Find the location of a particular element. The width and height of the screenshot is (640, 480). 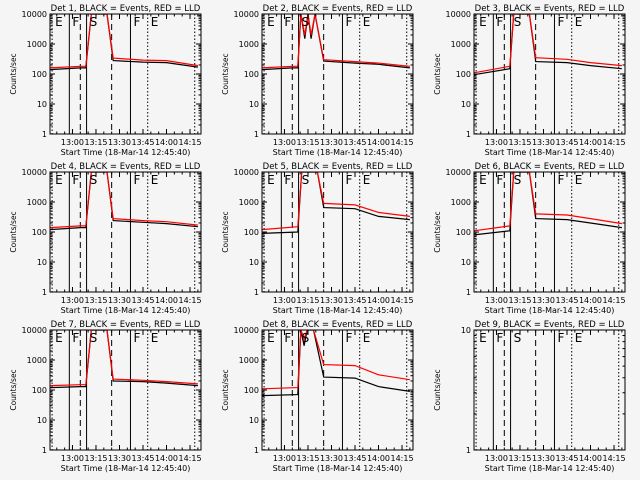

series-line-events is located at coordinates (124, 359).